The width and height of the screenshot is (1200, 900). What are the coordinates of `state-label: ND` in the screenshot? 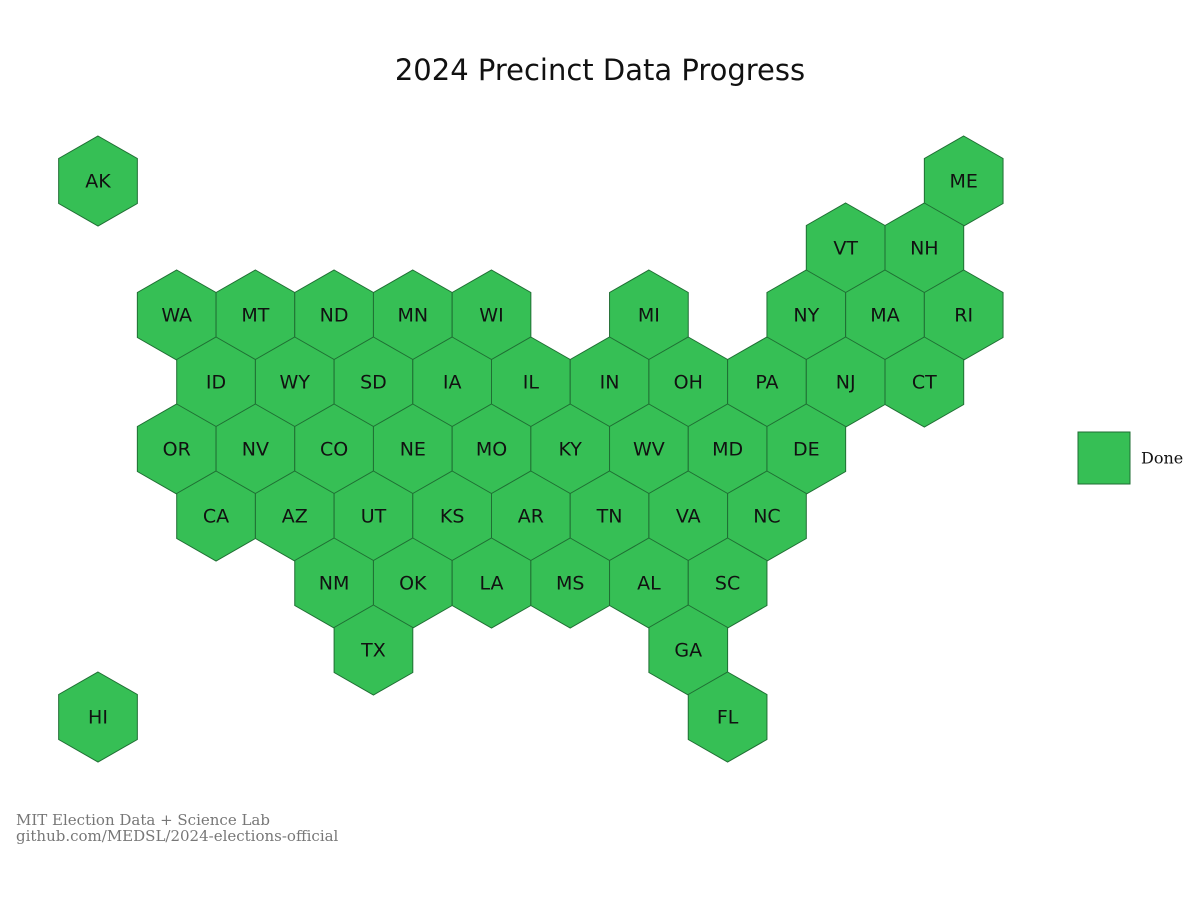 It's located at (334, 316).